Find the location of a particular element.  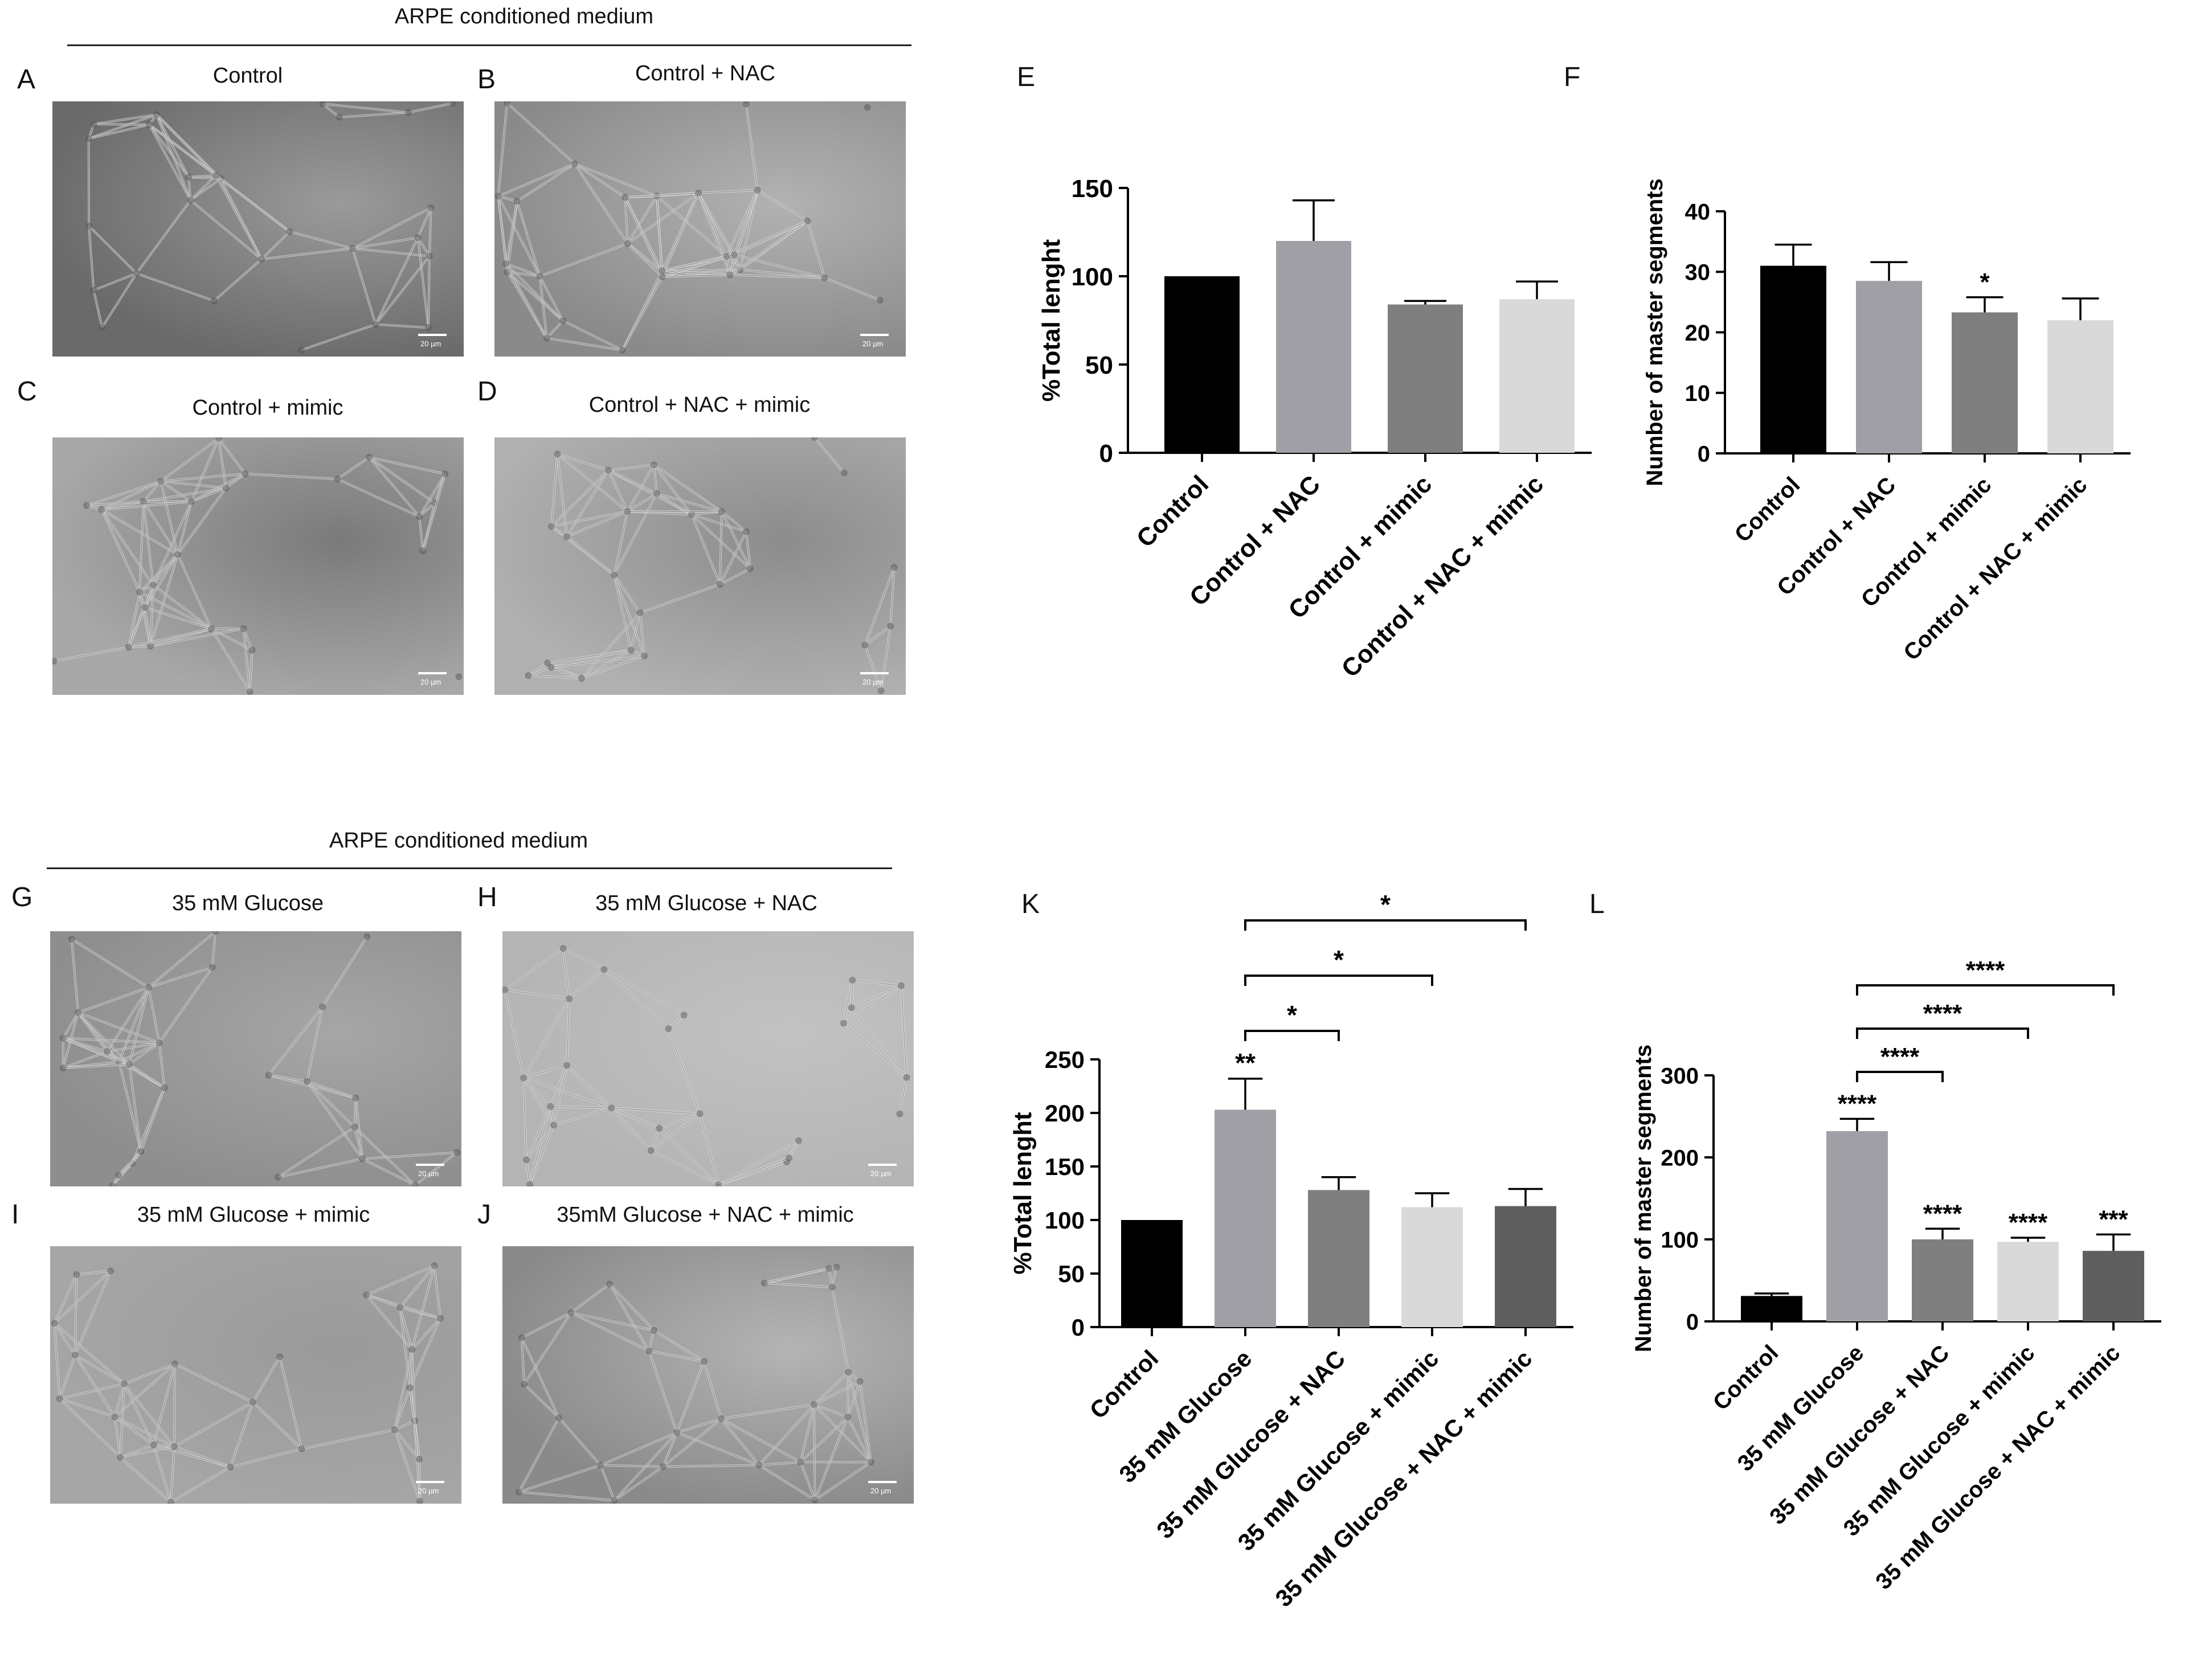

micrograph-title: 35mM Glucose + NAC + mimic is located at coordinates (705, 1215).